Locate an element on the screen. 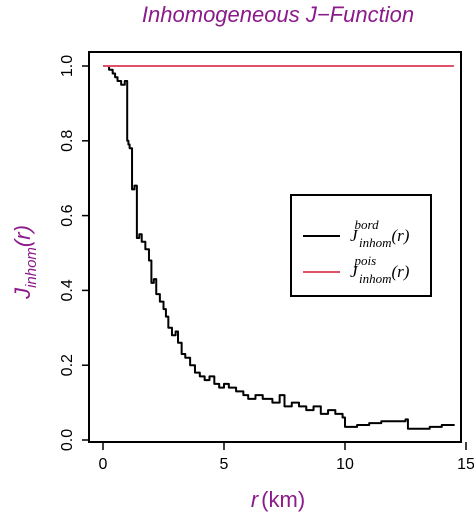 The image size is (474, 515). y-axis-label: Jinhom(r) is located at coordinates (25, 262).